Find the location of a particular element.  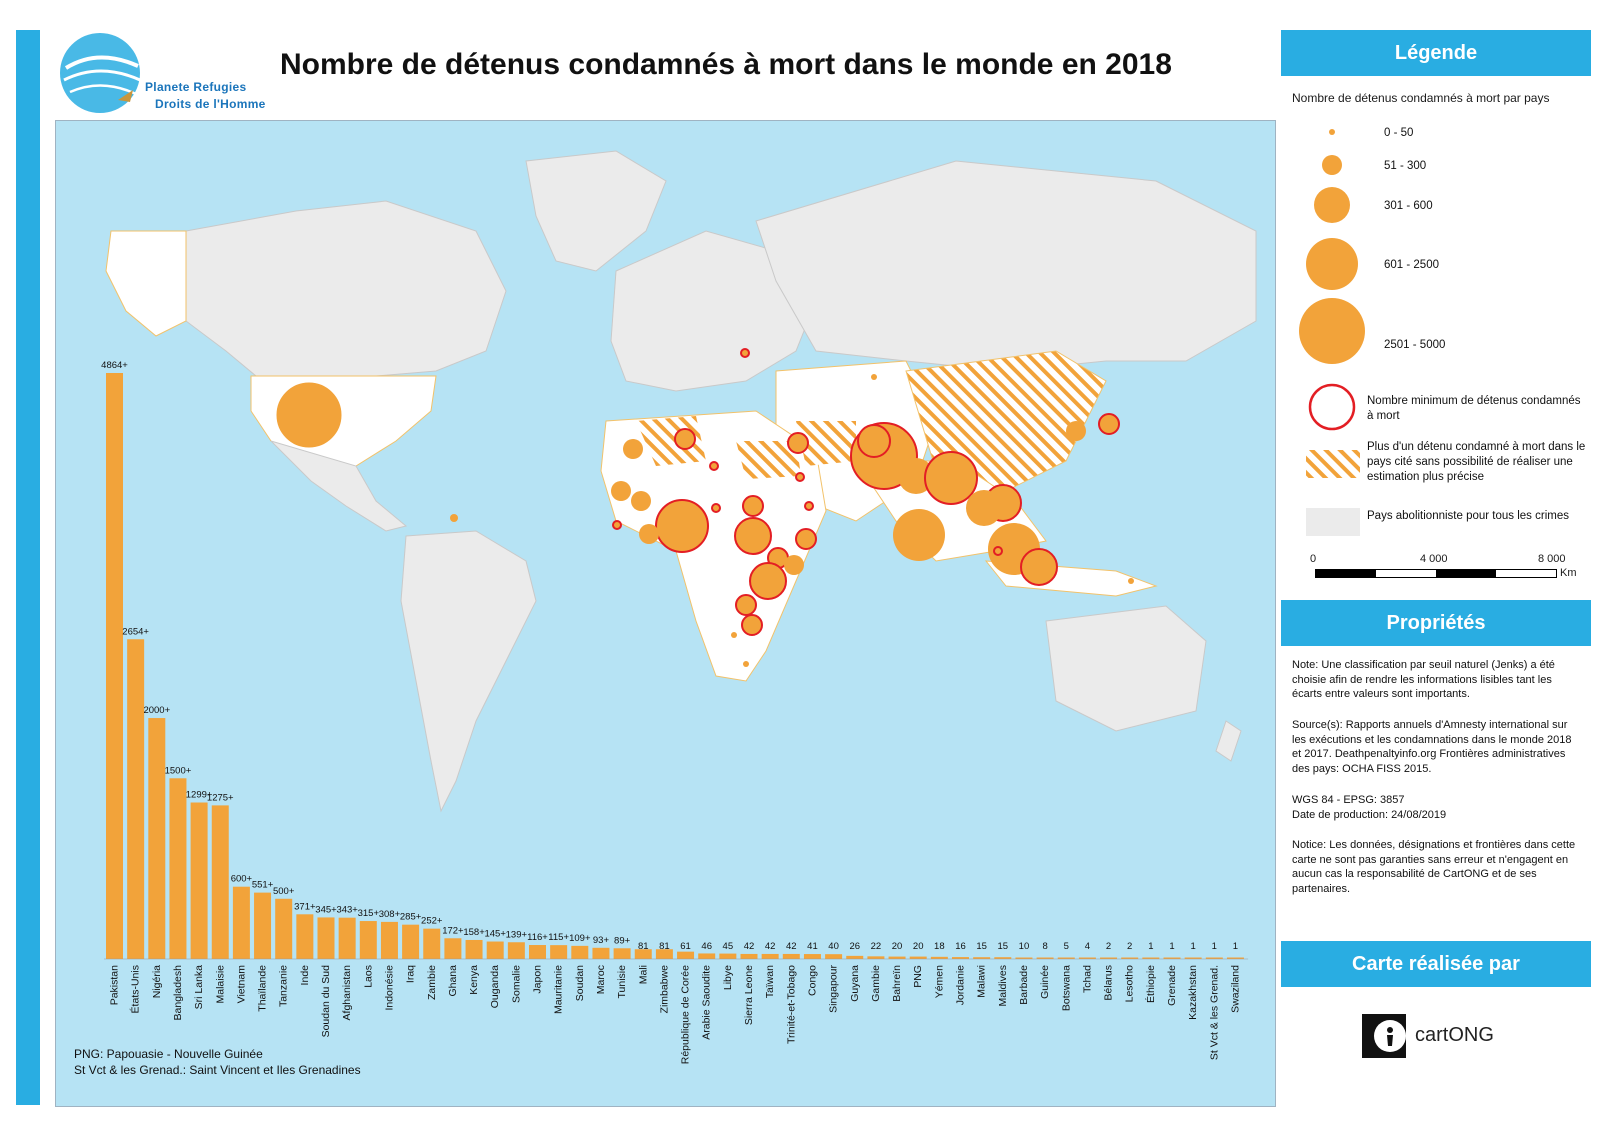

bar-value-label-33: 41 is located at coordinates (812, 946).